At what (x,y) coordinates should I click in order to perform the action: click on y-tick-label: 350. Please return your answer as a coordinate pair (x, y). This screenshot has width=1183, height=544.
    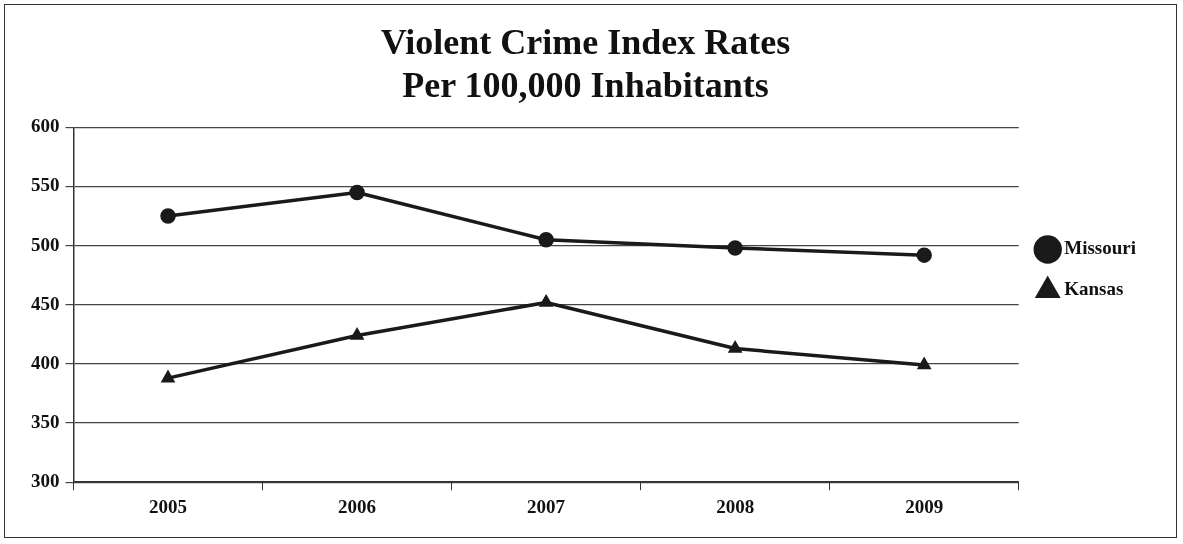
    Looking at the image, I should click on (45, 421).